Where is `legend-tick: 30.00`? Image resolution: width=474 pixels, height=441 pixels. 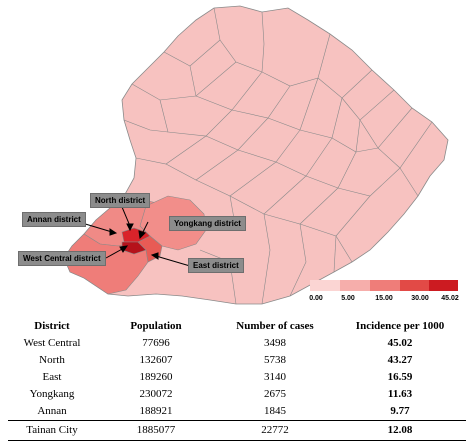 legend-tick: 30.00 is located at coordinates (420, 298).